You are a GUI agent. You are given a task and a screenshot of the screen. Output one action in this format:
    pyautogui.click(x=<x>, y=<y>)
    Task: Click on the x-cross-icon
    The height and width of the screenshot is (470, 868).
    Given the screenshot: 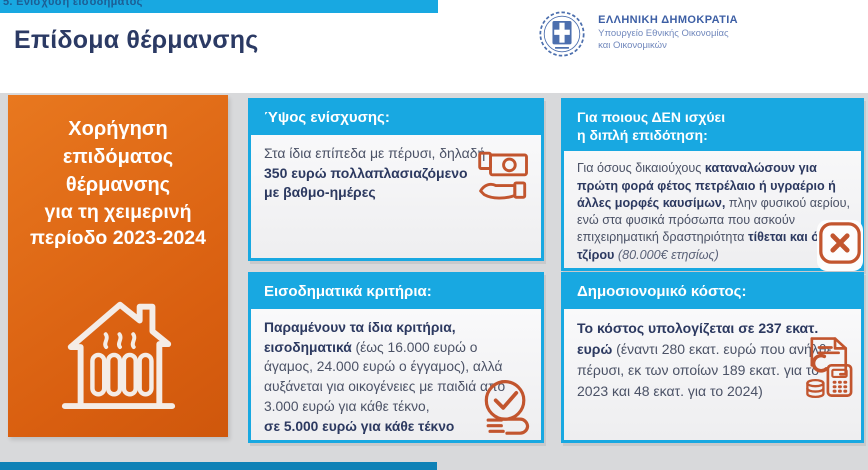 What is the action you would take?
    pyautogui.click(x=840, y=245)
    